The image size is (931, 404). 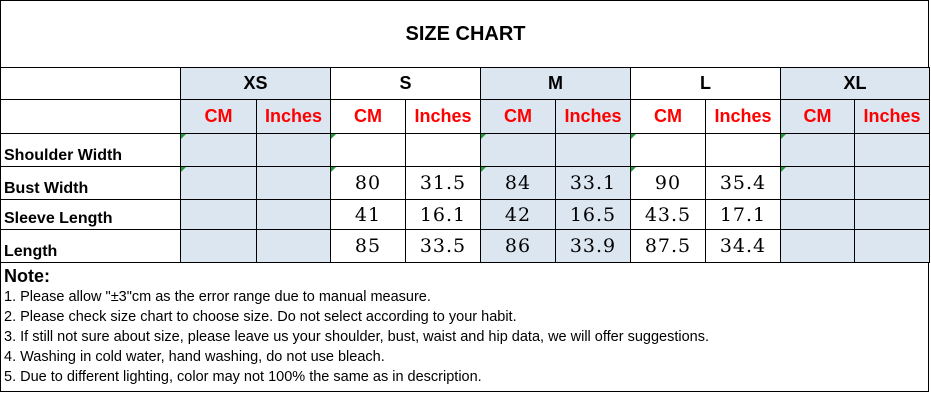 What do you see at coordinates (706, 84) in the screenshot?
I see `size-header: L` at bounding box center [706, 84].